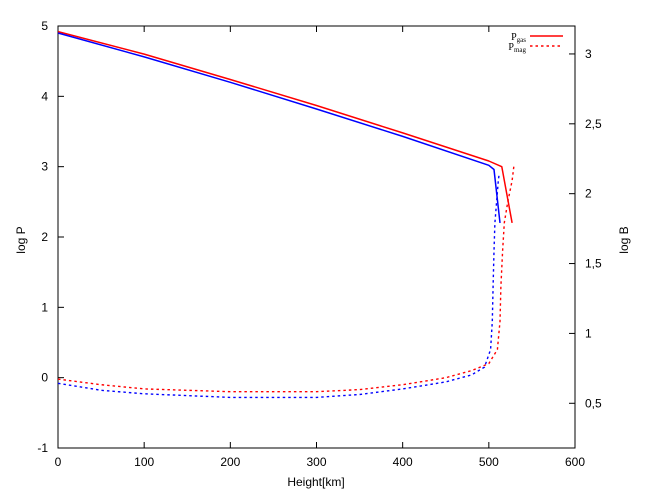 The height and width of the screenshot is (495, 652). Describe the element at coordinates (230, 462) in the screenshot. I see `x-tick-label: 200` at that location.